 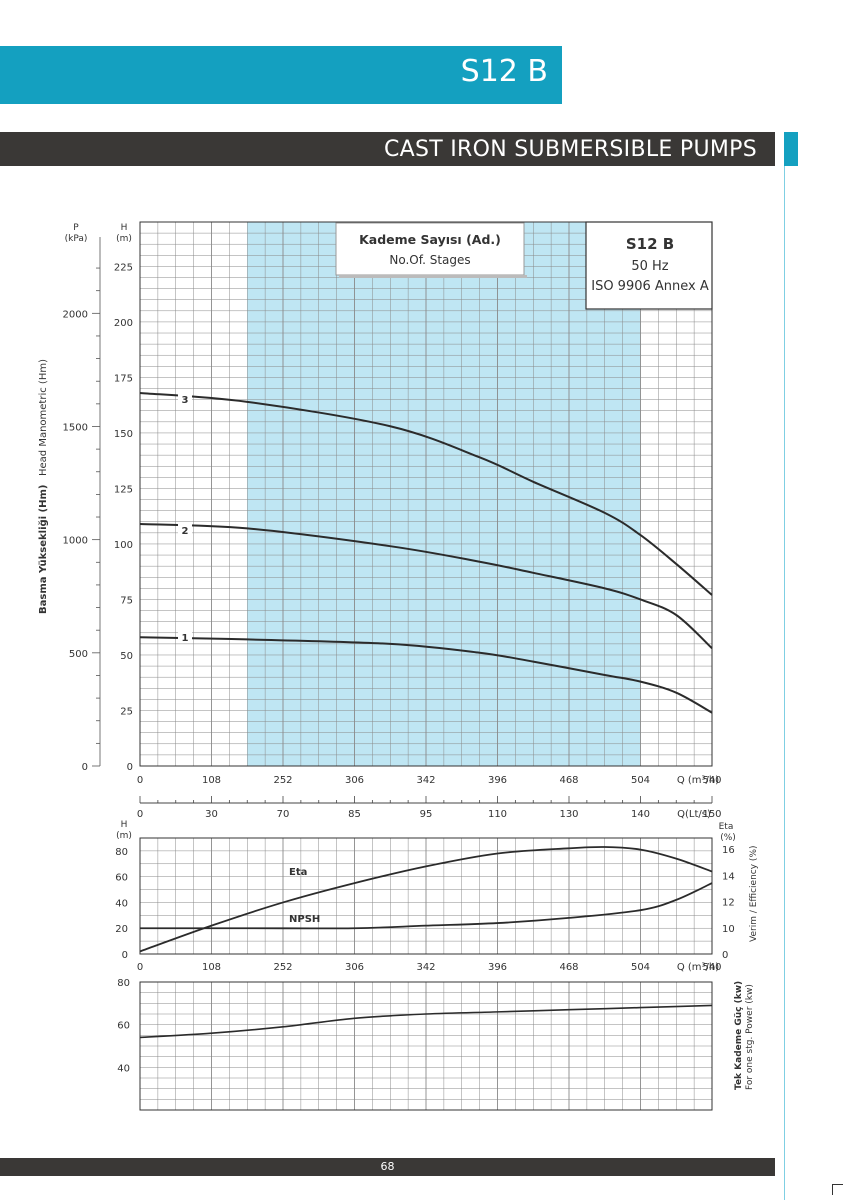 What do you see at coordinates (123, 1068) in the screenshot?
I see `power-tick-label: 40` at bounding box center [123, 1068].